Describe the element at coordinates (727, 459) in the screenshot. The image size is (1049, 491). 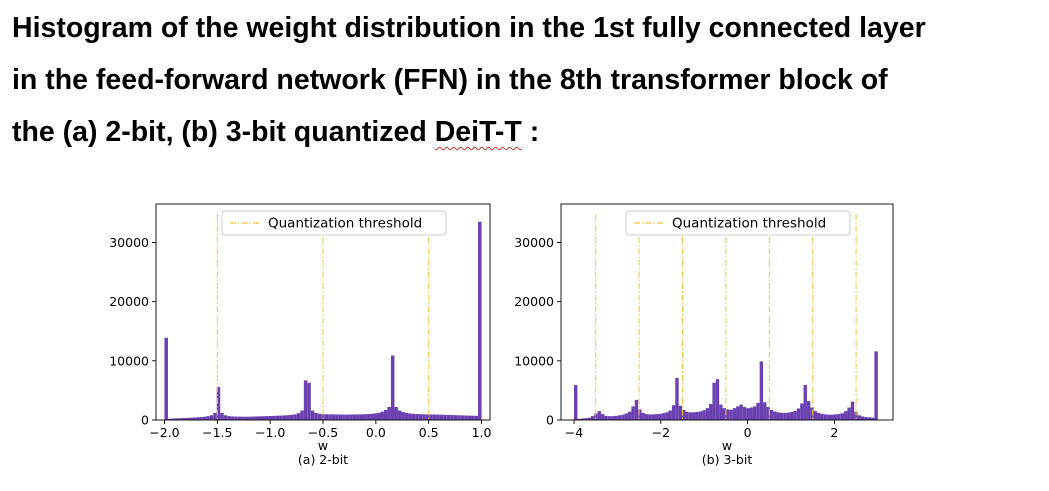
I see `chart-subtitle: (b) 3-bit` at that location.